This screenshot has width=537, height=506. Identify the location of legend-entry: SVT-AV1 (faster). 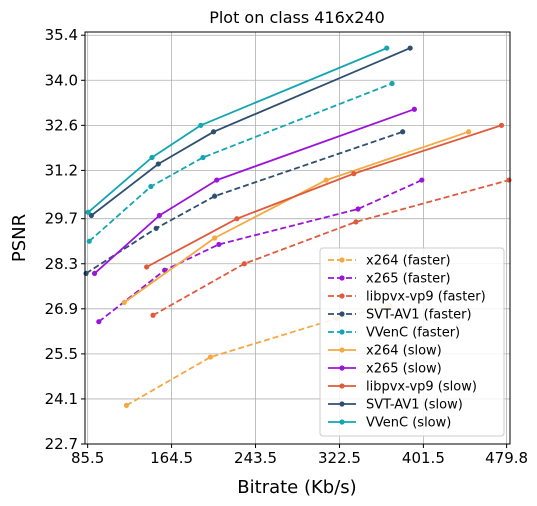
(400, 315).